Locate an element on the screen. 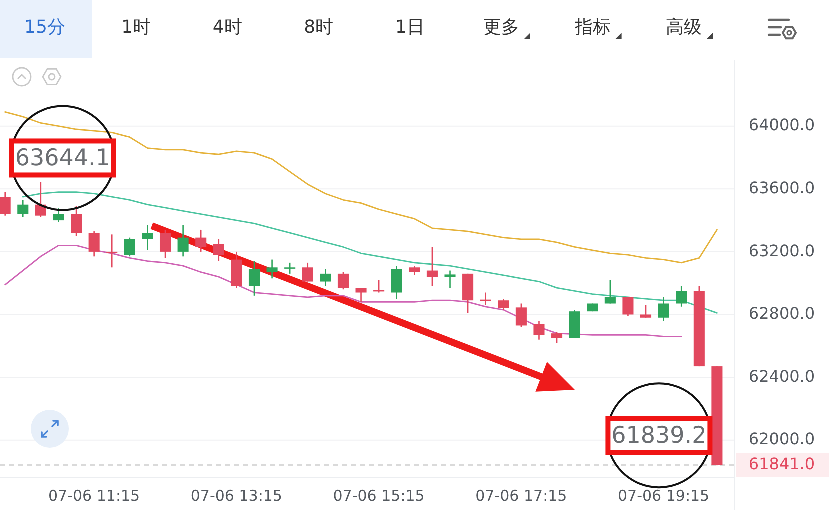 The width and height of the screenshot is (829, 510). y-tick-label: 64000.0 is located at coordinates (782, 125).